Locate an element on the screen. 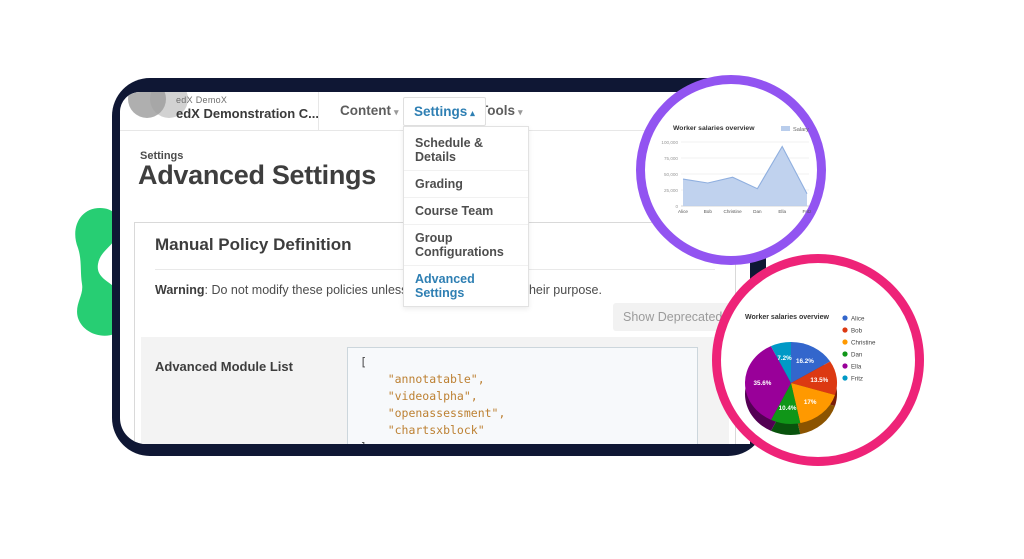 This screenshot has height=559, width=1024. menu-item-course-team: Course Team is located at coordinates (466, 210).